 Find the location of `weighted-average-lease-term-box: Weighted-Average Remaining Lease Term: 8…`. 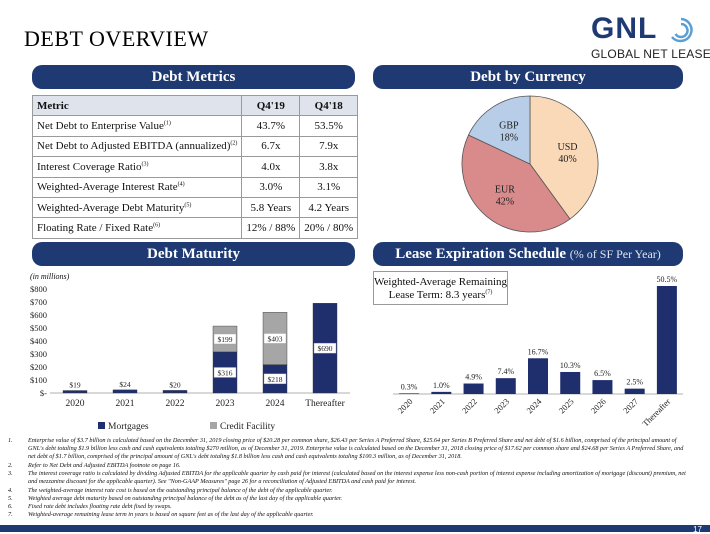

weighted-average-lease-term-box: Weighted-Average Remaining Lease Term: 8… is located at coordinates (440, 288).